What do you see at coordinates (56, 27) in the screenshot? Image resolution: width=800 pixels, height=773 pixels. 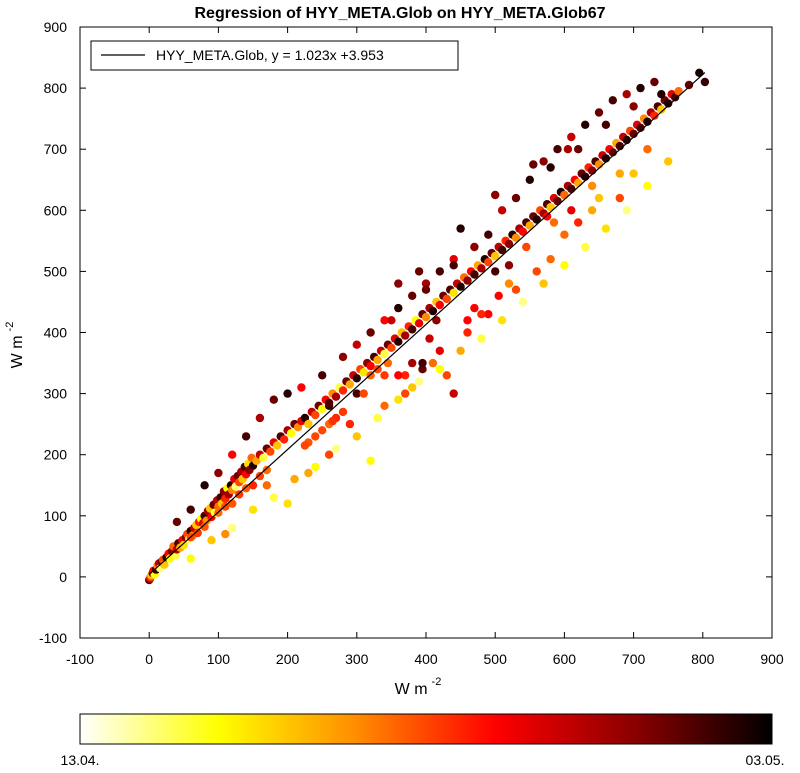 I see `y-tick-label-900: 900` at bounding box center [56, 27].